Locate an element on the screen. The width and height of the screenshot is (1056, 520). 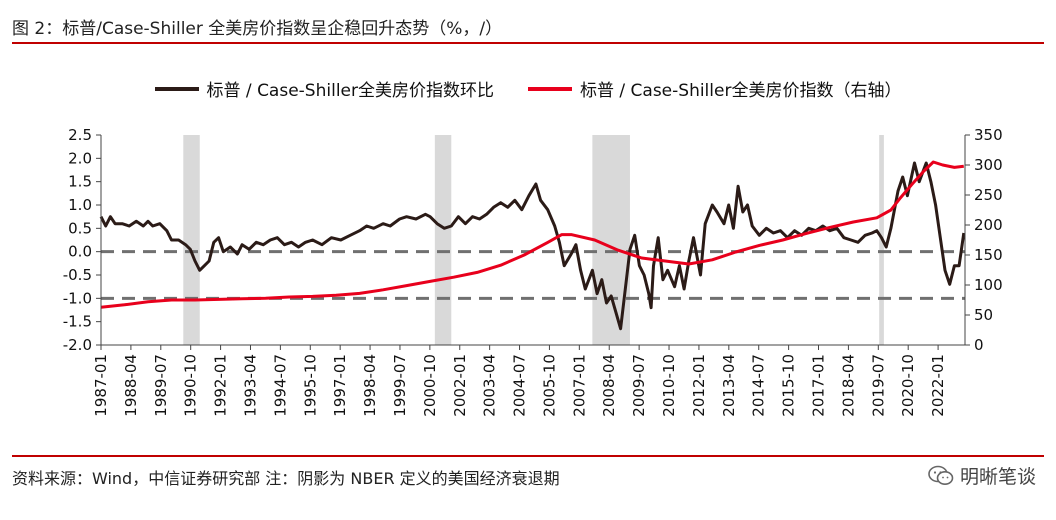
watermark: 明晰笔谈 is located at coordinates (982, 475).